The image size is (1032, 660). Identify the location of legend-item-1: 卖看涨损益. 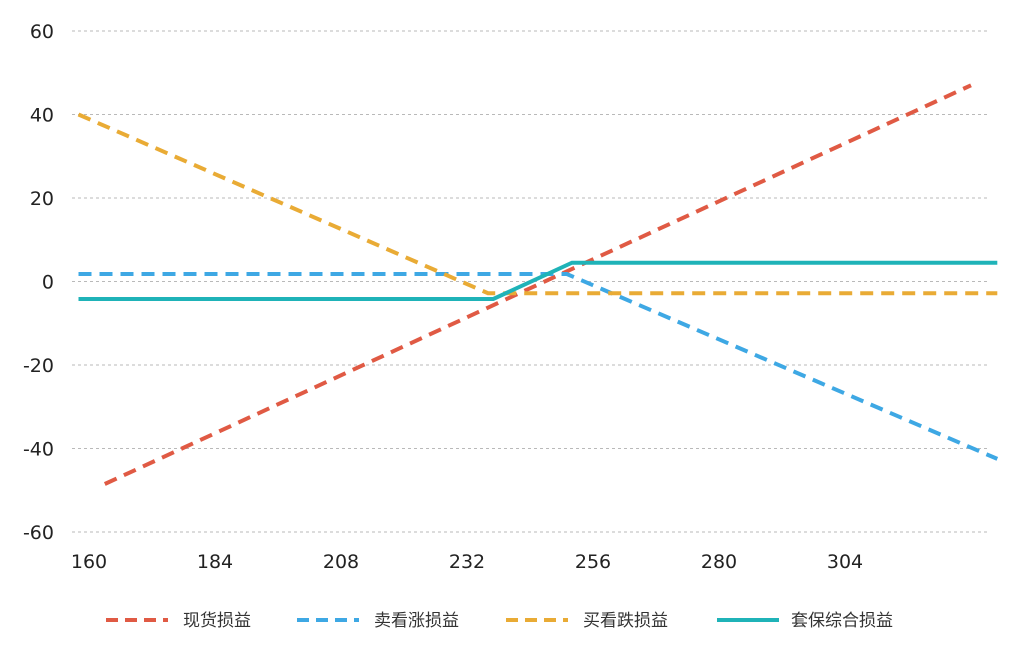
(378, 621).